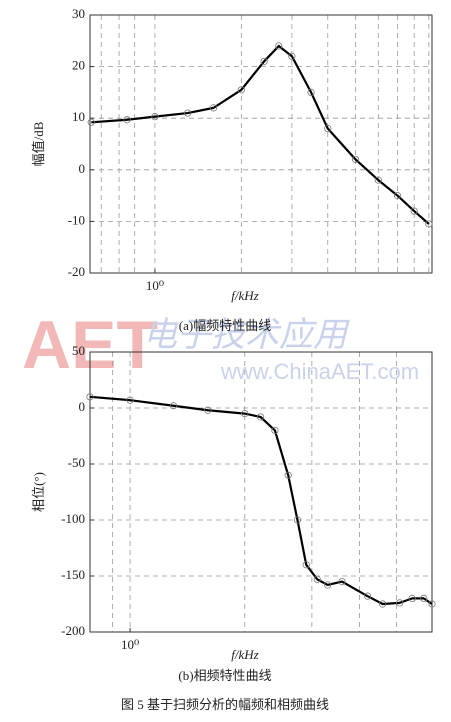 The height and width of the screenshot is (722, 451). What do you see at coordinates (73, 518) in the screenshot?
I see `y-tick-label: -100` at bounding box center [73, 518].